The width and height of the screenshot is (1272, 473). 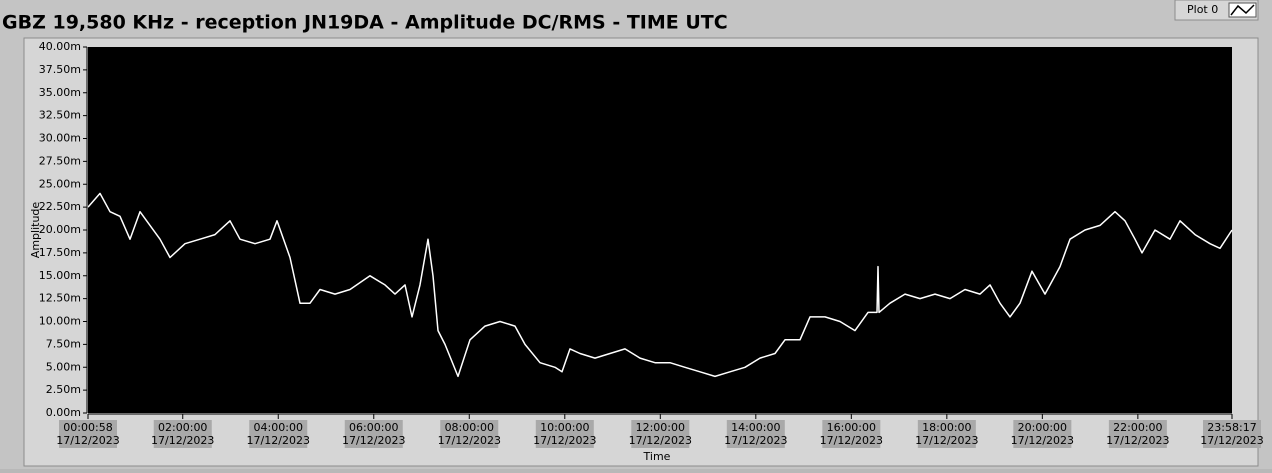 I want to click on x-tick-label: 10:00:00, so click(x=564, y=427).